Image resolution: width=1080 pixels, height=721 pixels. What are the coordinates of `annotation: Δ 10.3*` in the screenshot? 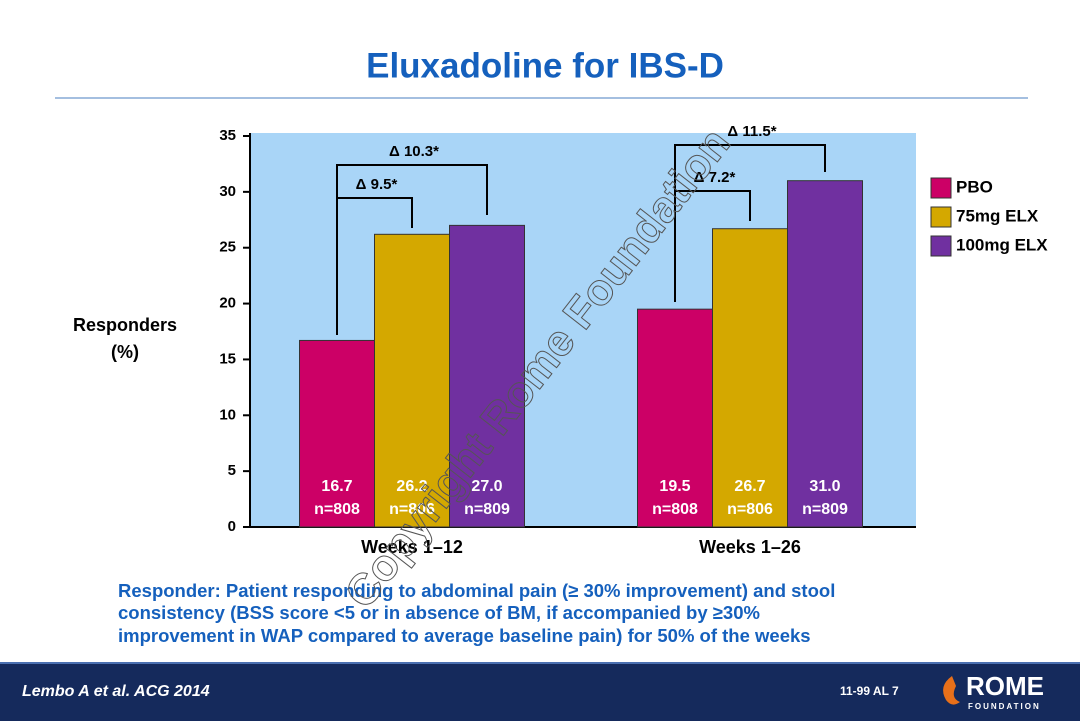 It's located at (414, 151).